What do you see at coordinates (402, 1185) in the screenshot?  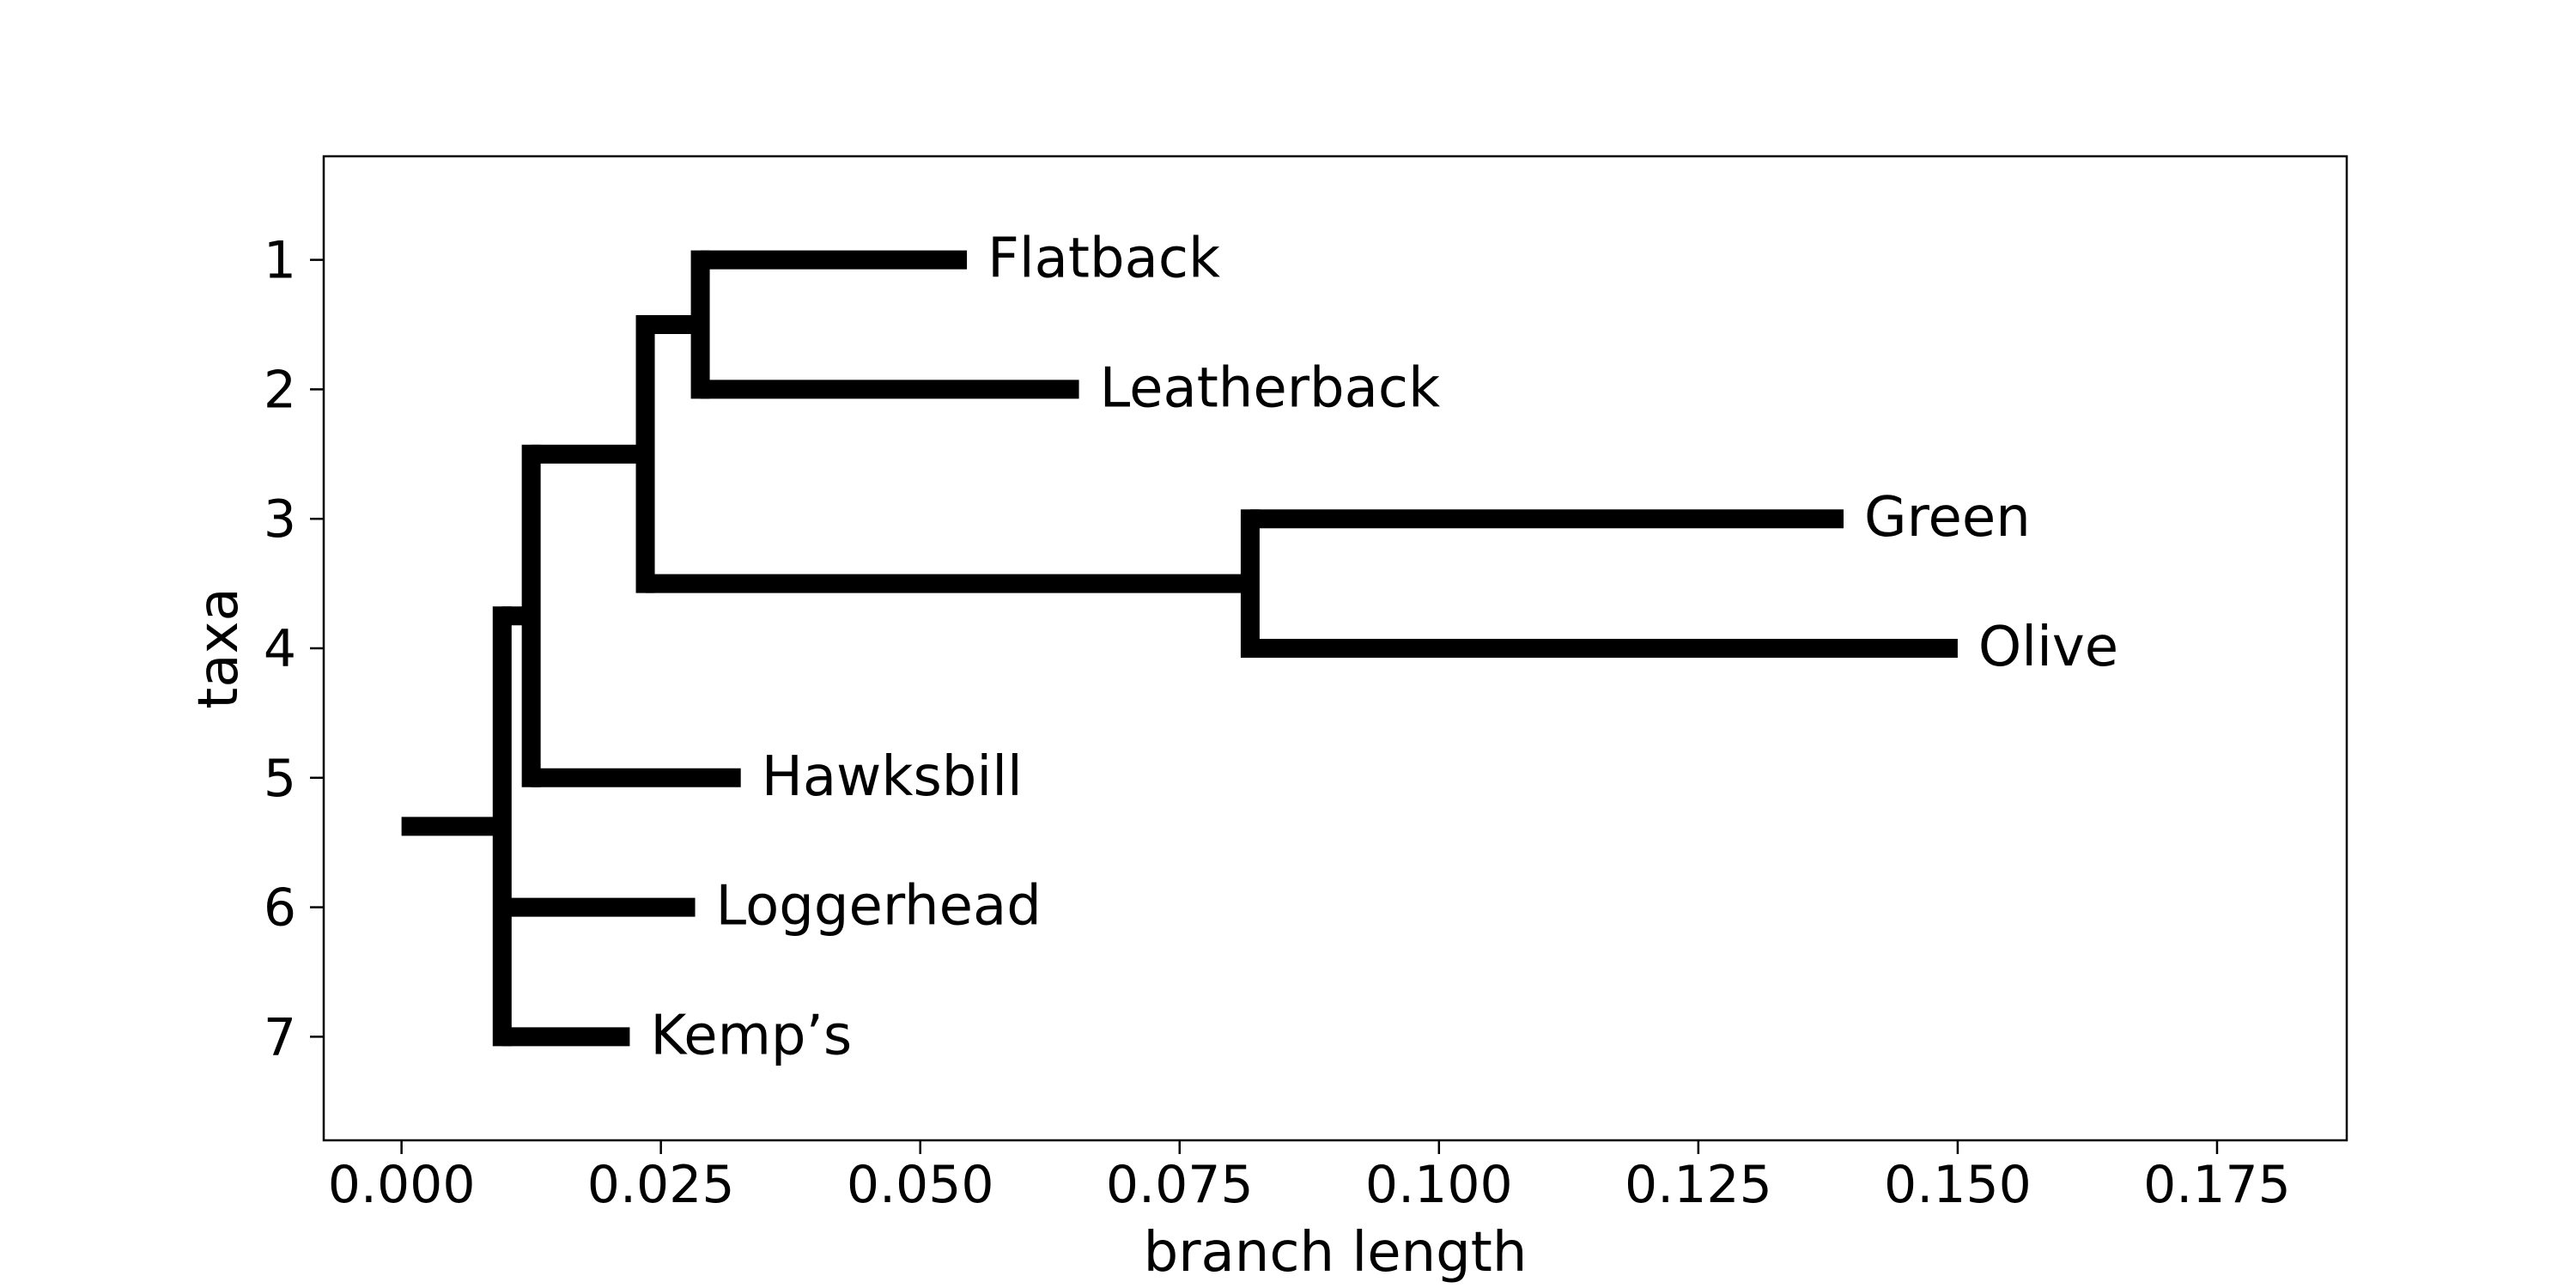 I see `x-tick-label: 0.000` at bounding box center [402, 1185].